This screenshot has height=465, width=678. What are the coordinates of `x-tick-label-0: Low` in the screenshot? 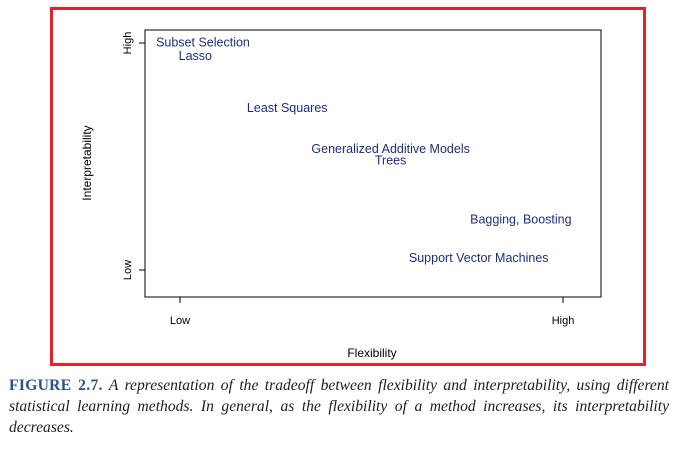 It's located at (180, 321).